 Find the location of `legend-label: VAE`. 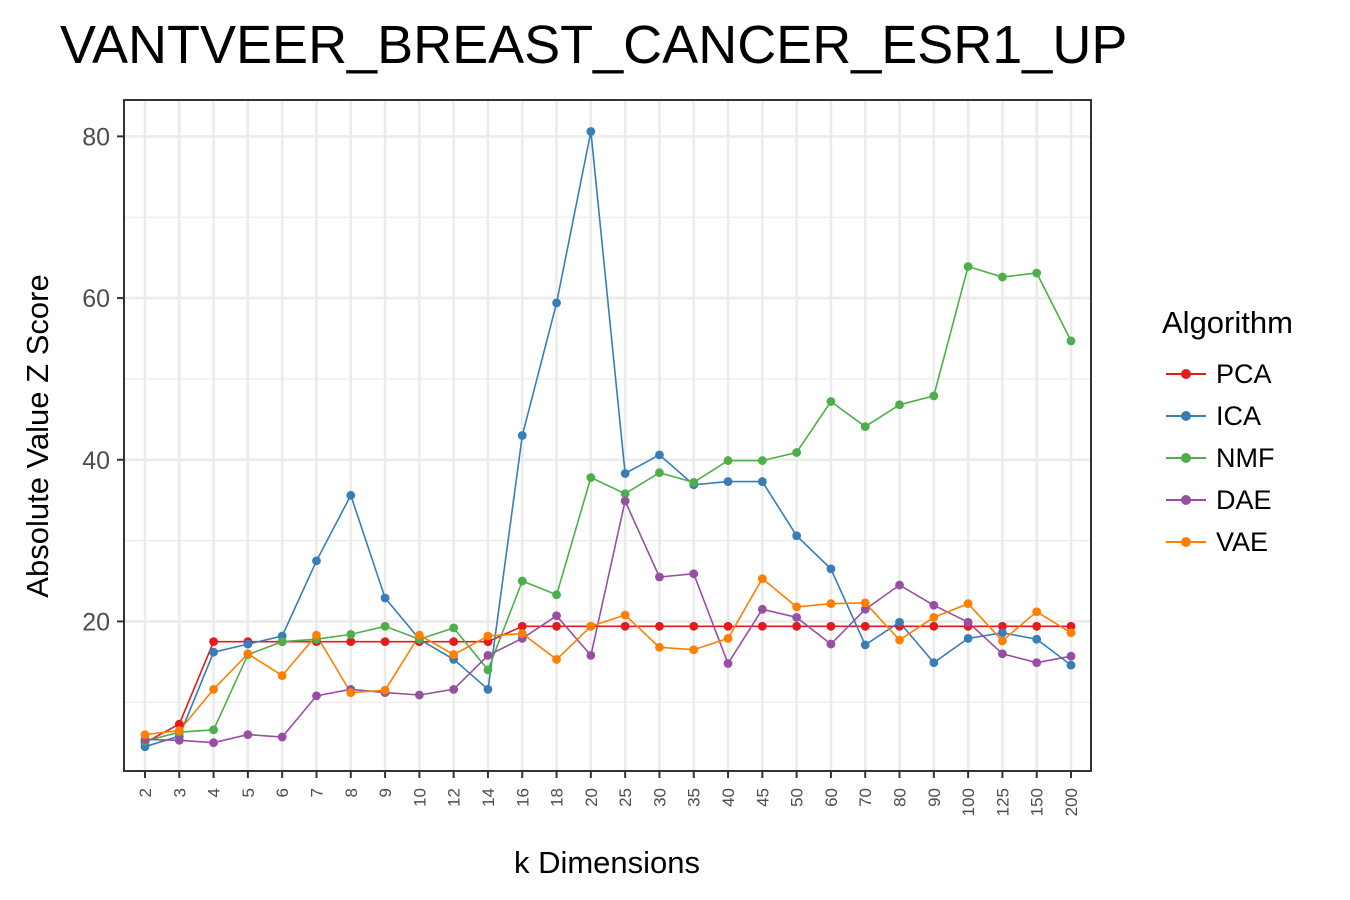

legend-label: VAE is located at coordinates (1242, 541).